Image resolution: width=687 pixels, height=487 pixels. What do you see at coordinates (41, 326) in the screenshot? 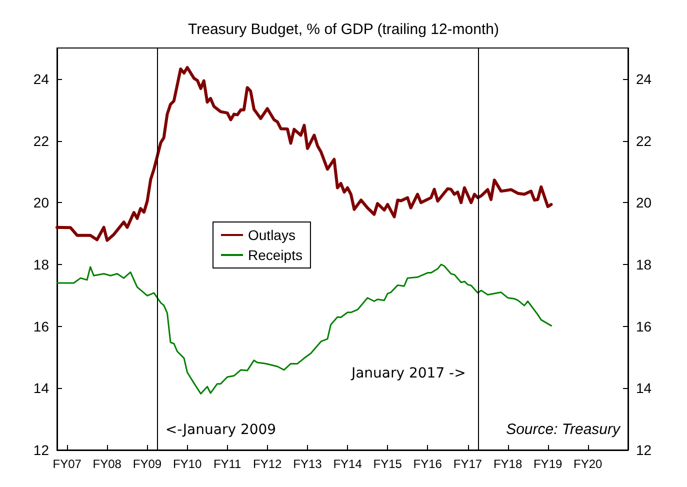
I see `y-tick-label: 16` at bounding box center [41, 326].